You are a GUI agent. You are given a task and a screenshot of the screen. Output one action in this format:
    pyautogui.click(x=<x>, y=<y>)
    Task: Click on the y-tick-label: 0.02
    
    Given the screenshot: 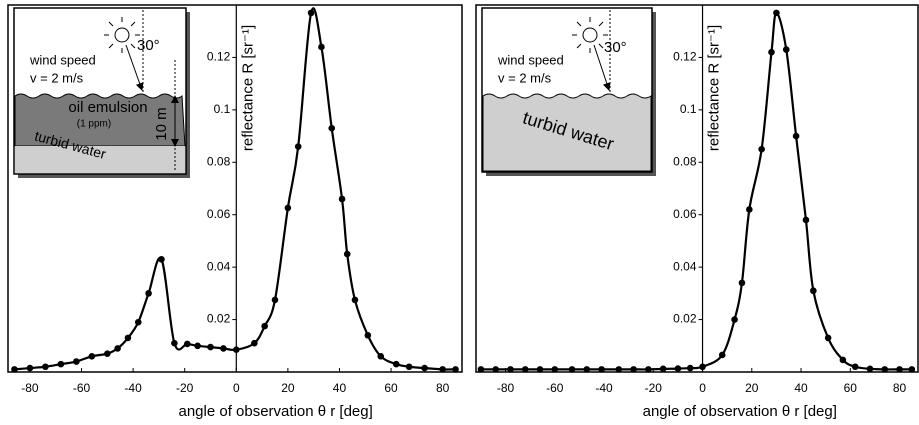 What is the action you would take?
    pyautogui.click(x=219, y=319)
    